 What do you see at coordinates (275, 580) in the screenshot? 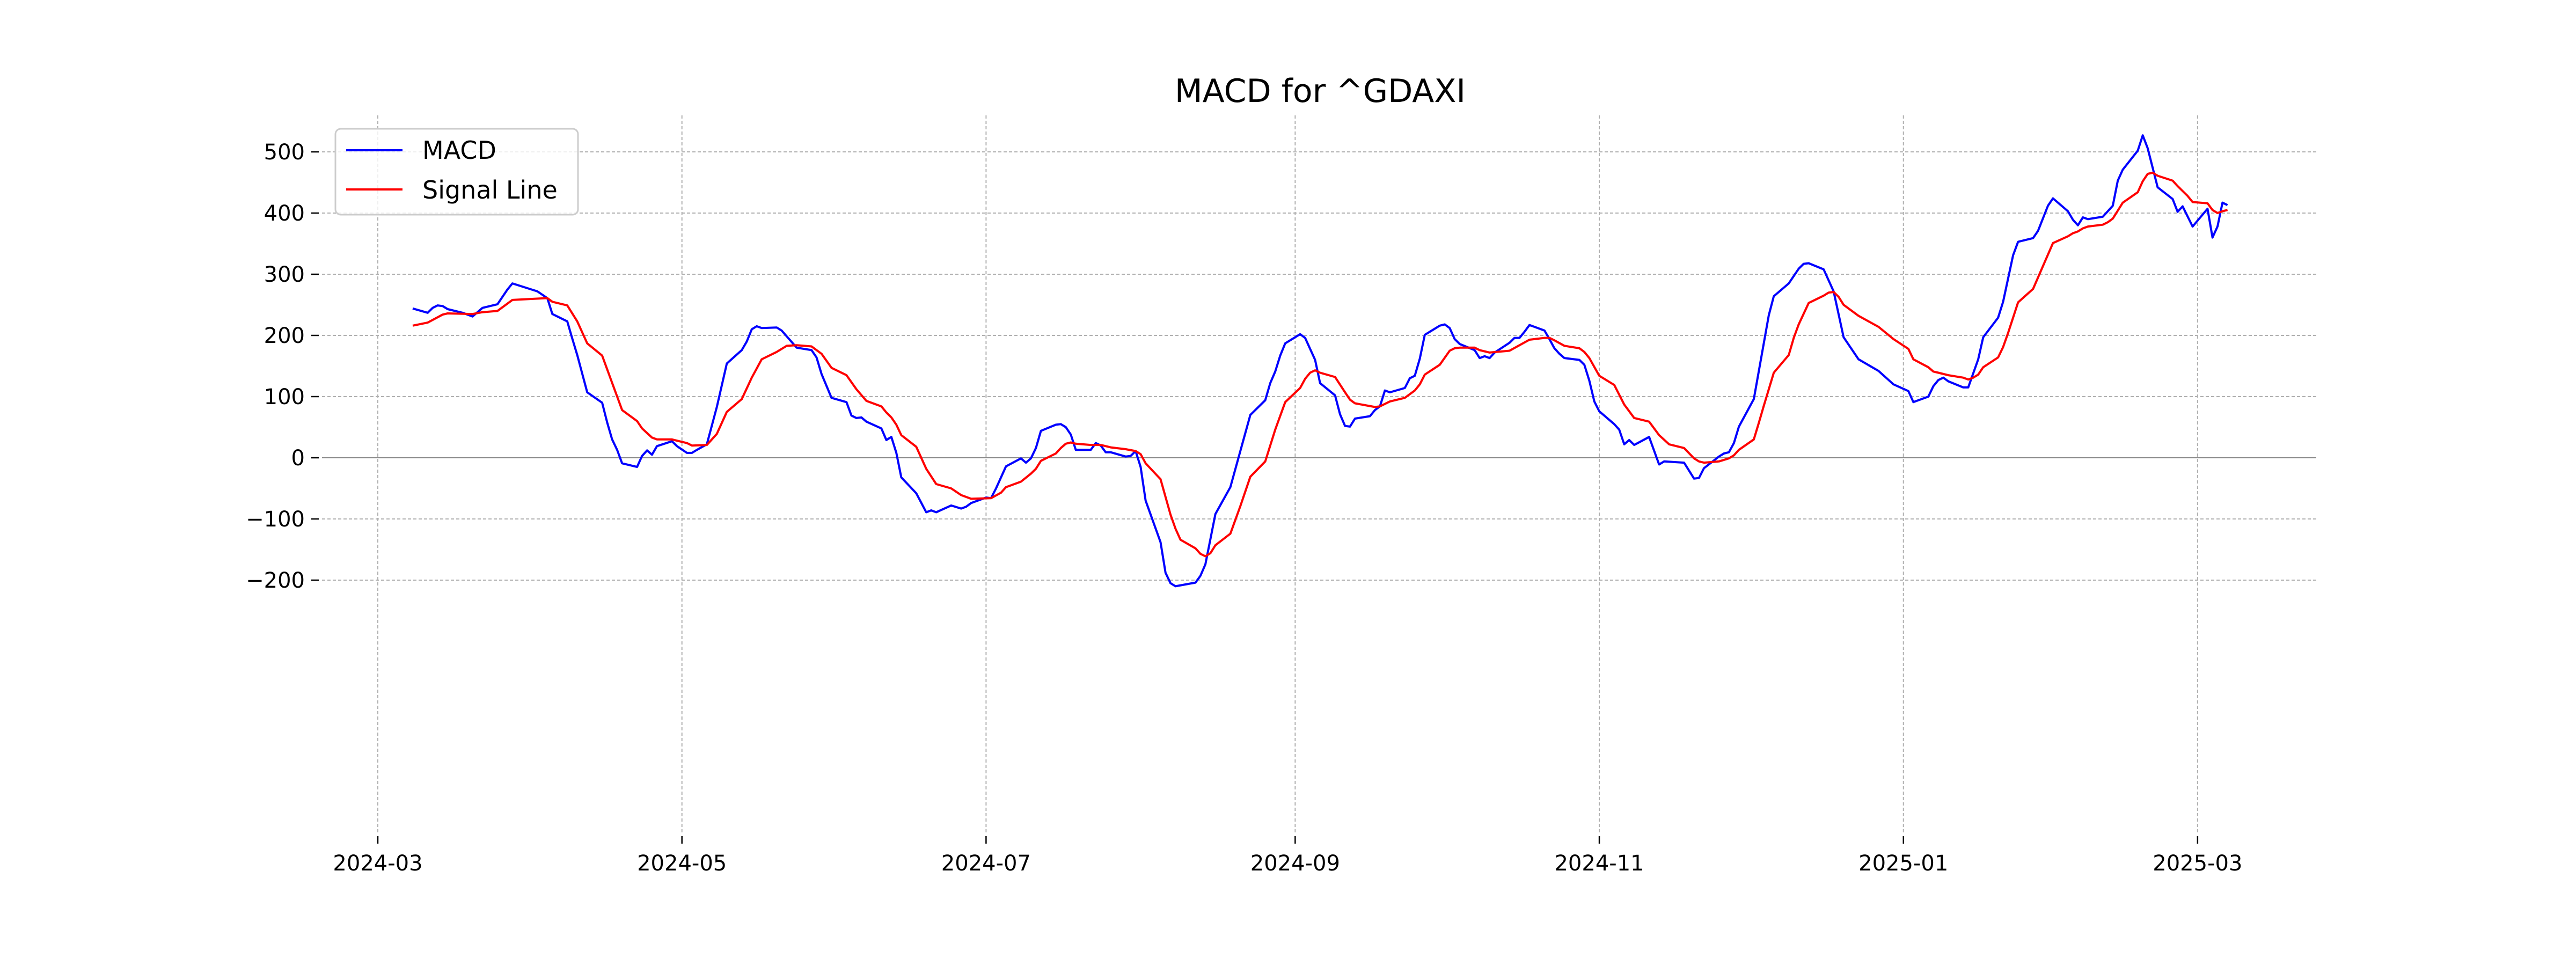
I see `y-tick-label: −200` at bounding box center [275, 580].